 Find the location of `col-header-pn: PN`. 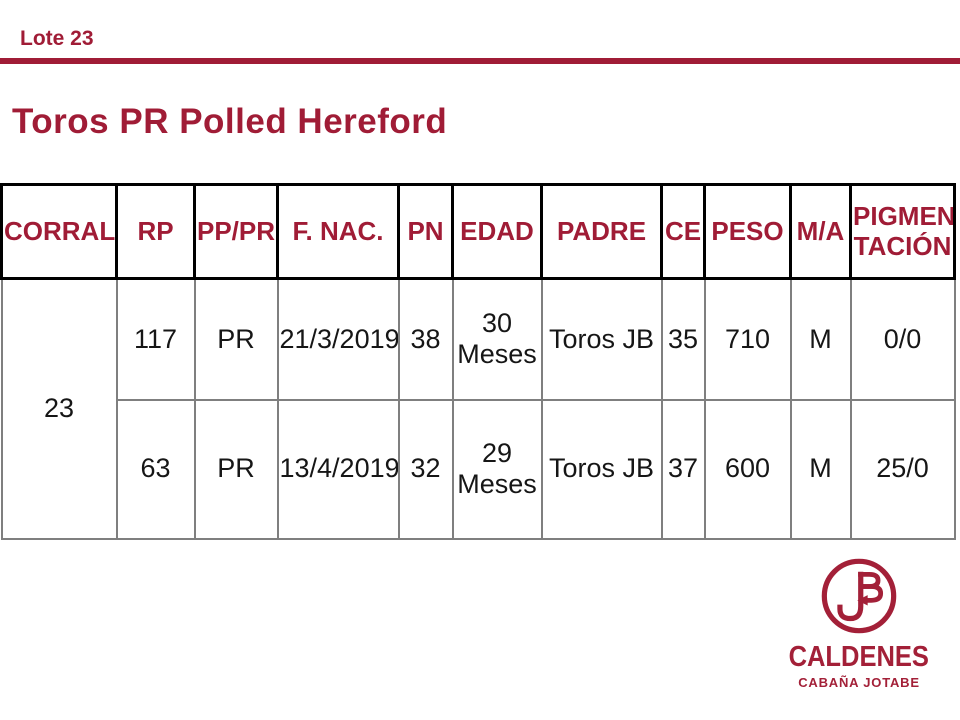

col-header-pn: PN is located at coordinates (425, 231).